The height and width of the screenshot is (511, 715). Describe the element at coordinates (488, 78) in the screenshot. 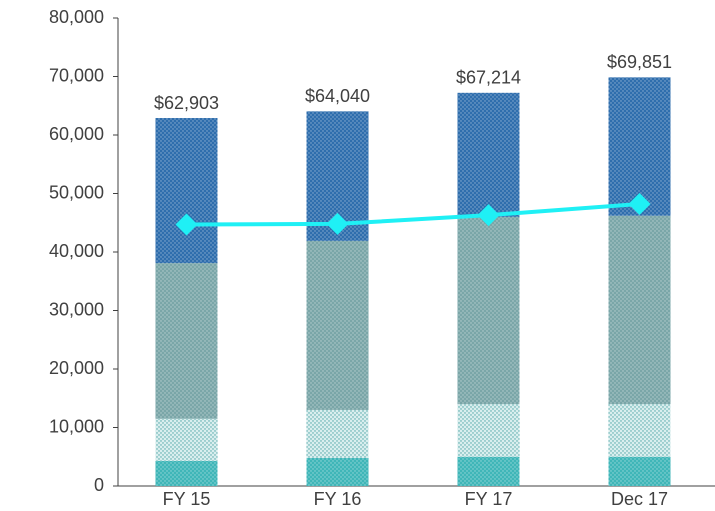

I see `total-label: $67,214` at that location.